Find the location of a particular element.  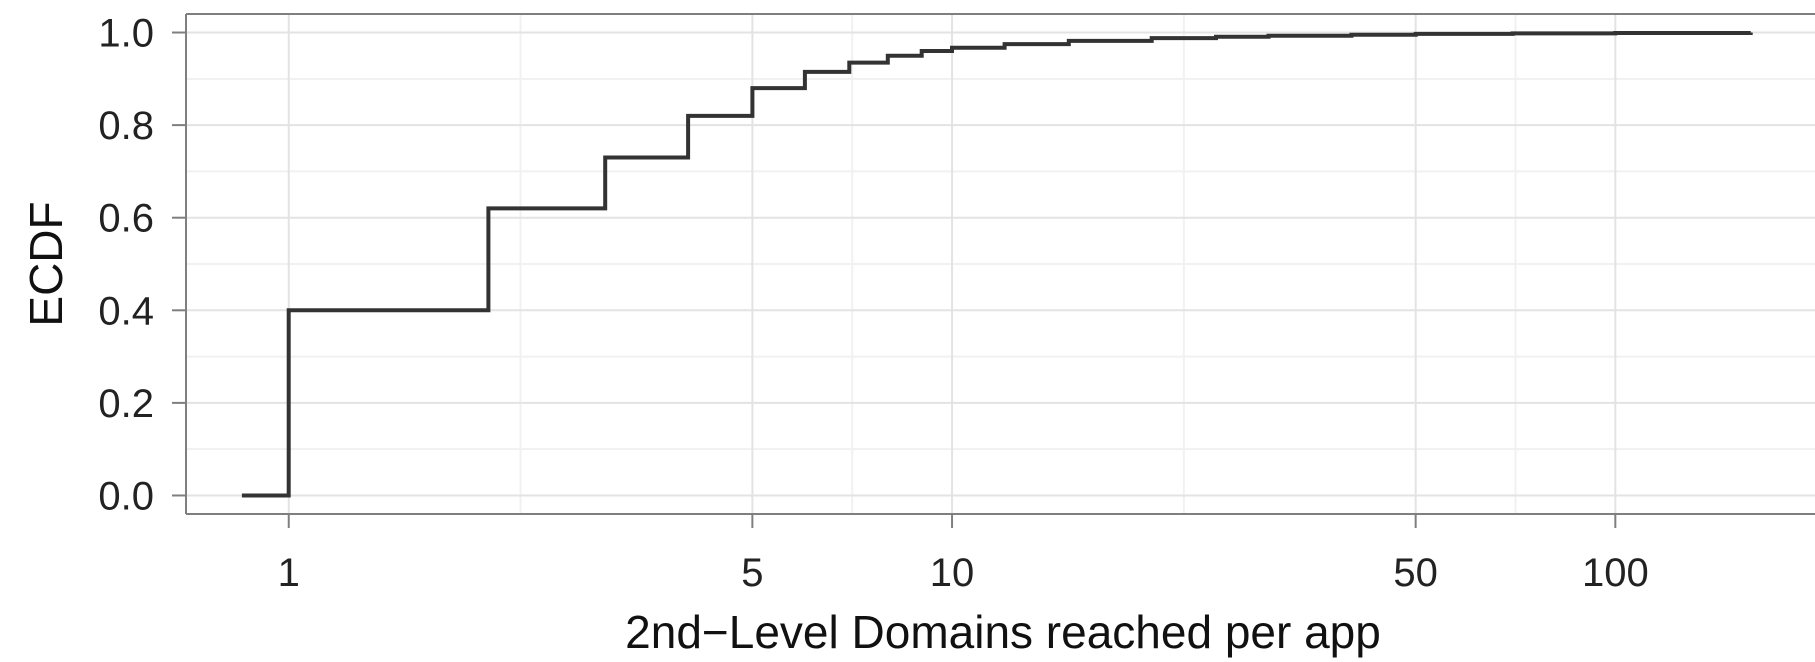

y-tick-label: 0.8 is located at coordinates (126, 126).